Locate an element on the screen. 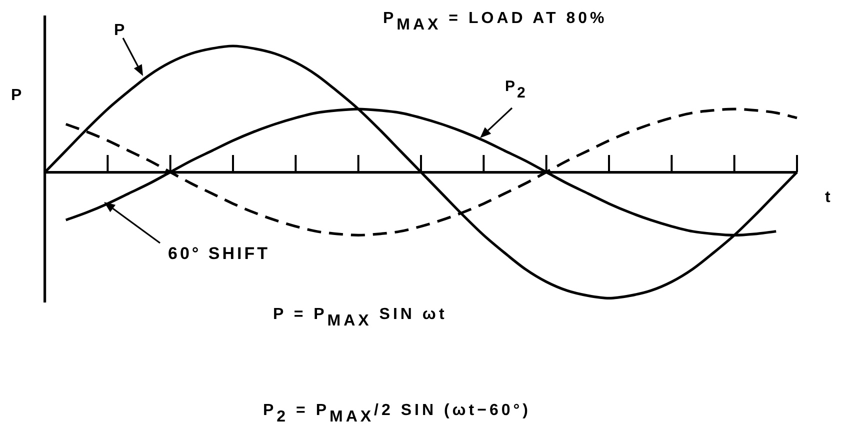 Image resolution: width=845 pixels, height=439 pixels. annotation: 60° SHIFT is located at coordinates (219, 253).